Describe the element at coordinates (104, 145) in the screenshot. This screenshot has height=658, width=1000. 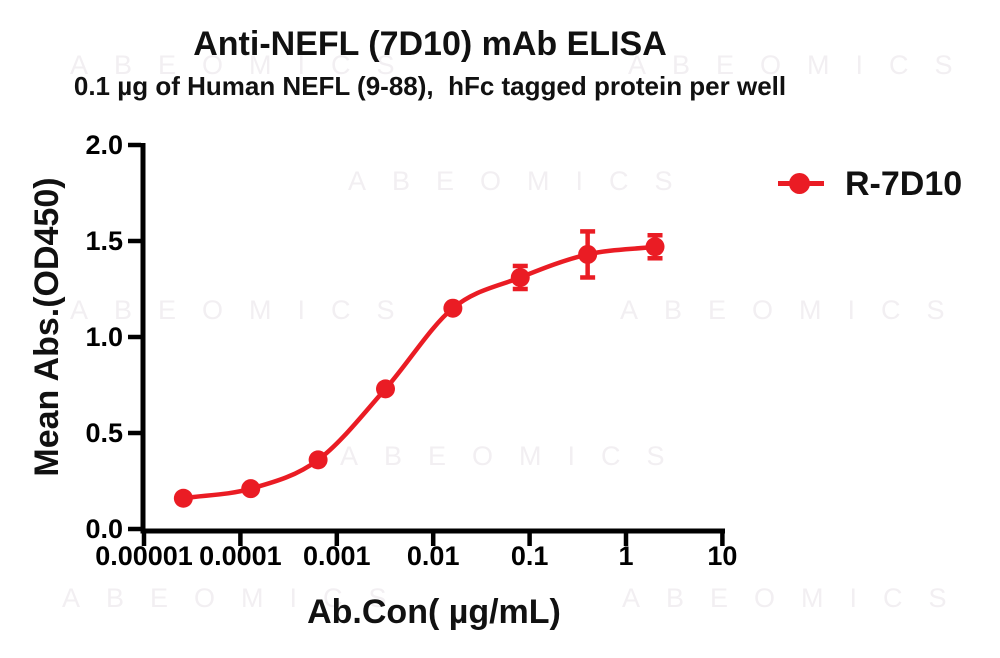
I see `y-tick-label: 2.0` at that location.